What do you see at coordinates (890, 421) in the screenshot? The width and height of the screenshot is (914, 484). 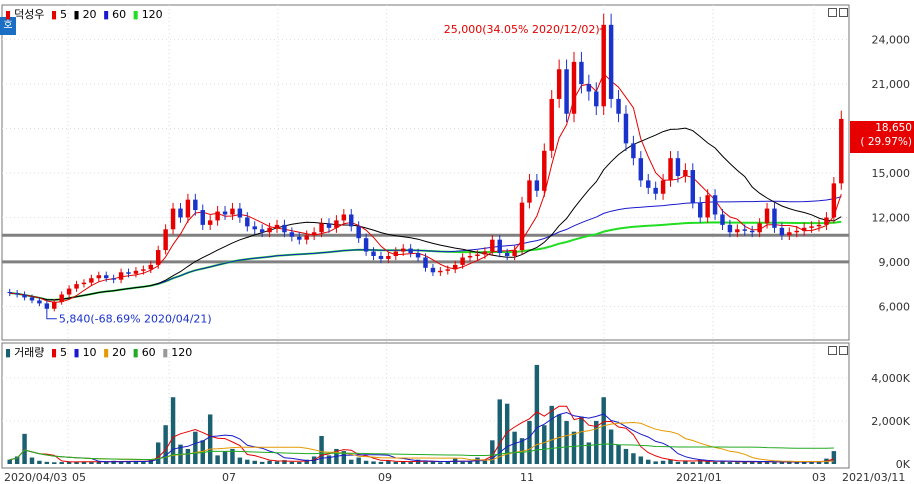 I see `volume-tick-label: 2,000K` at bounding box center [890, 421].